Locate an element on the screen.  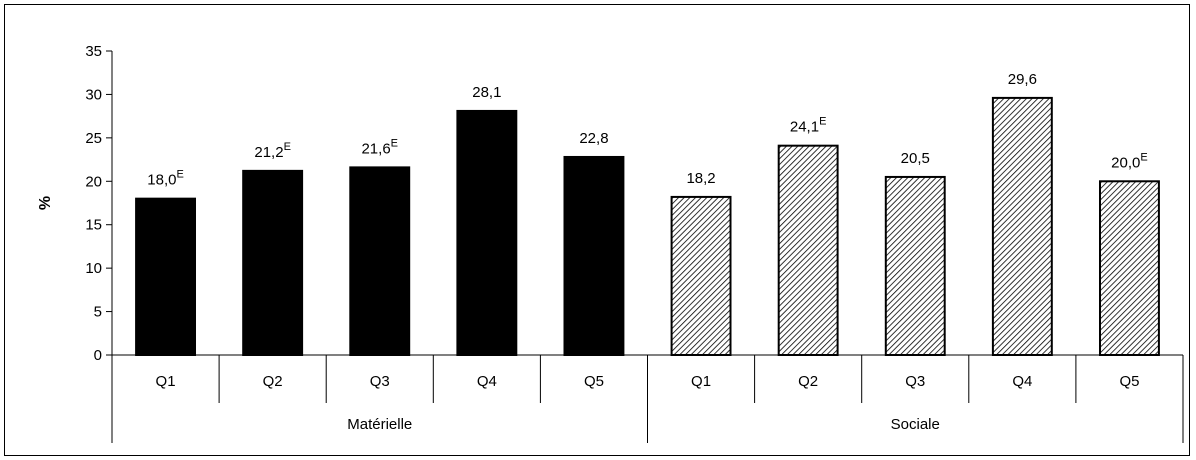
data-label: 18,2 is located at coordinates (700, 178).